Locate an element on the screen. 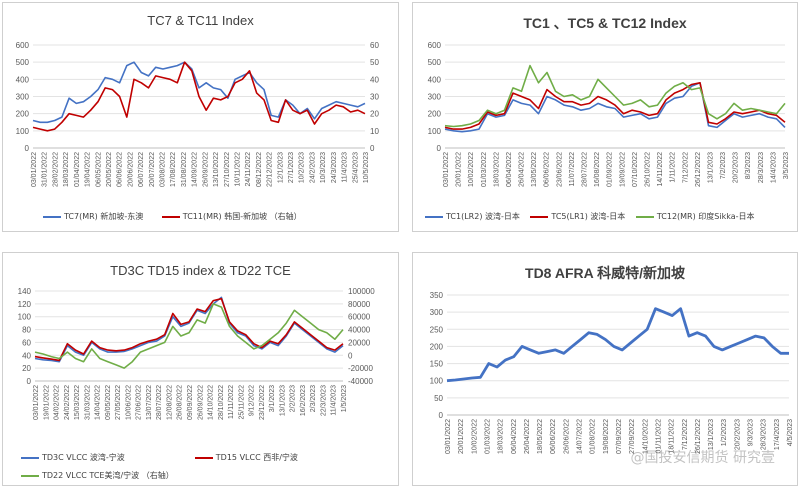 The height and width of the screenshot is (488, 800). legend-item: TC7(MR) 新加坡-东澳 is located at coordinates (93, 216).